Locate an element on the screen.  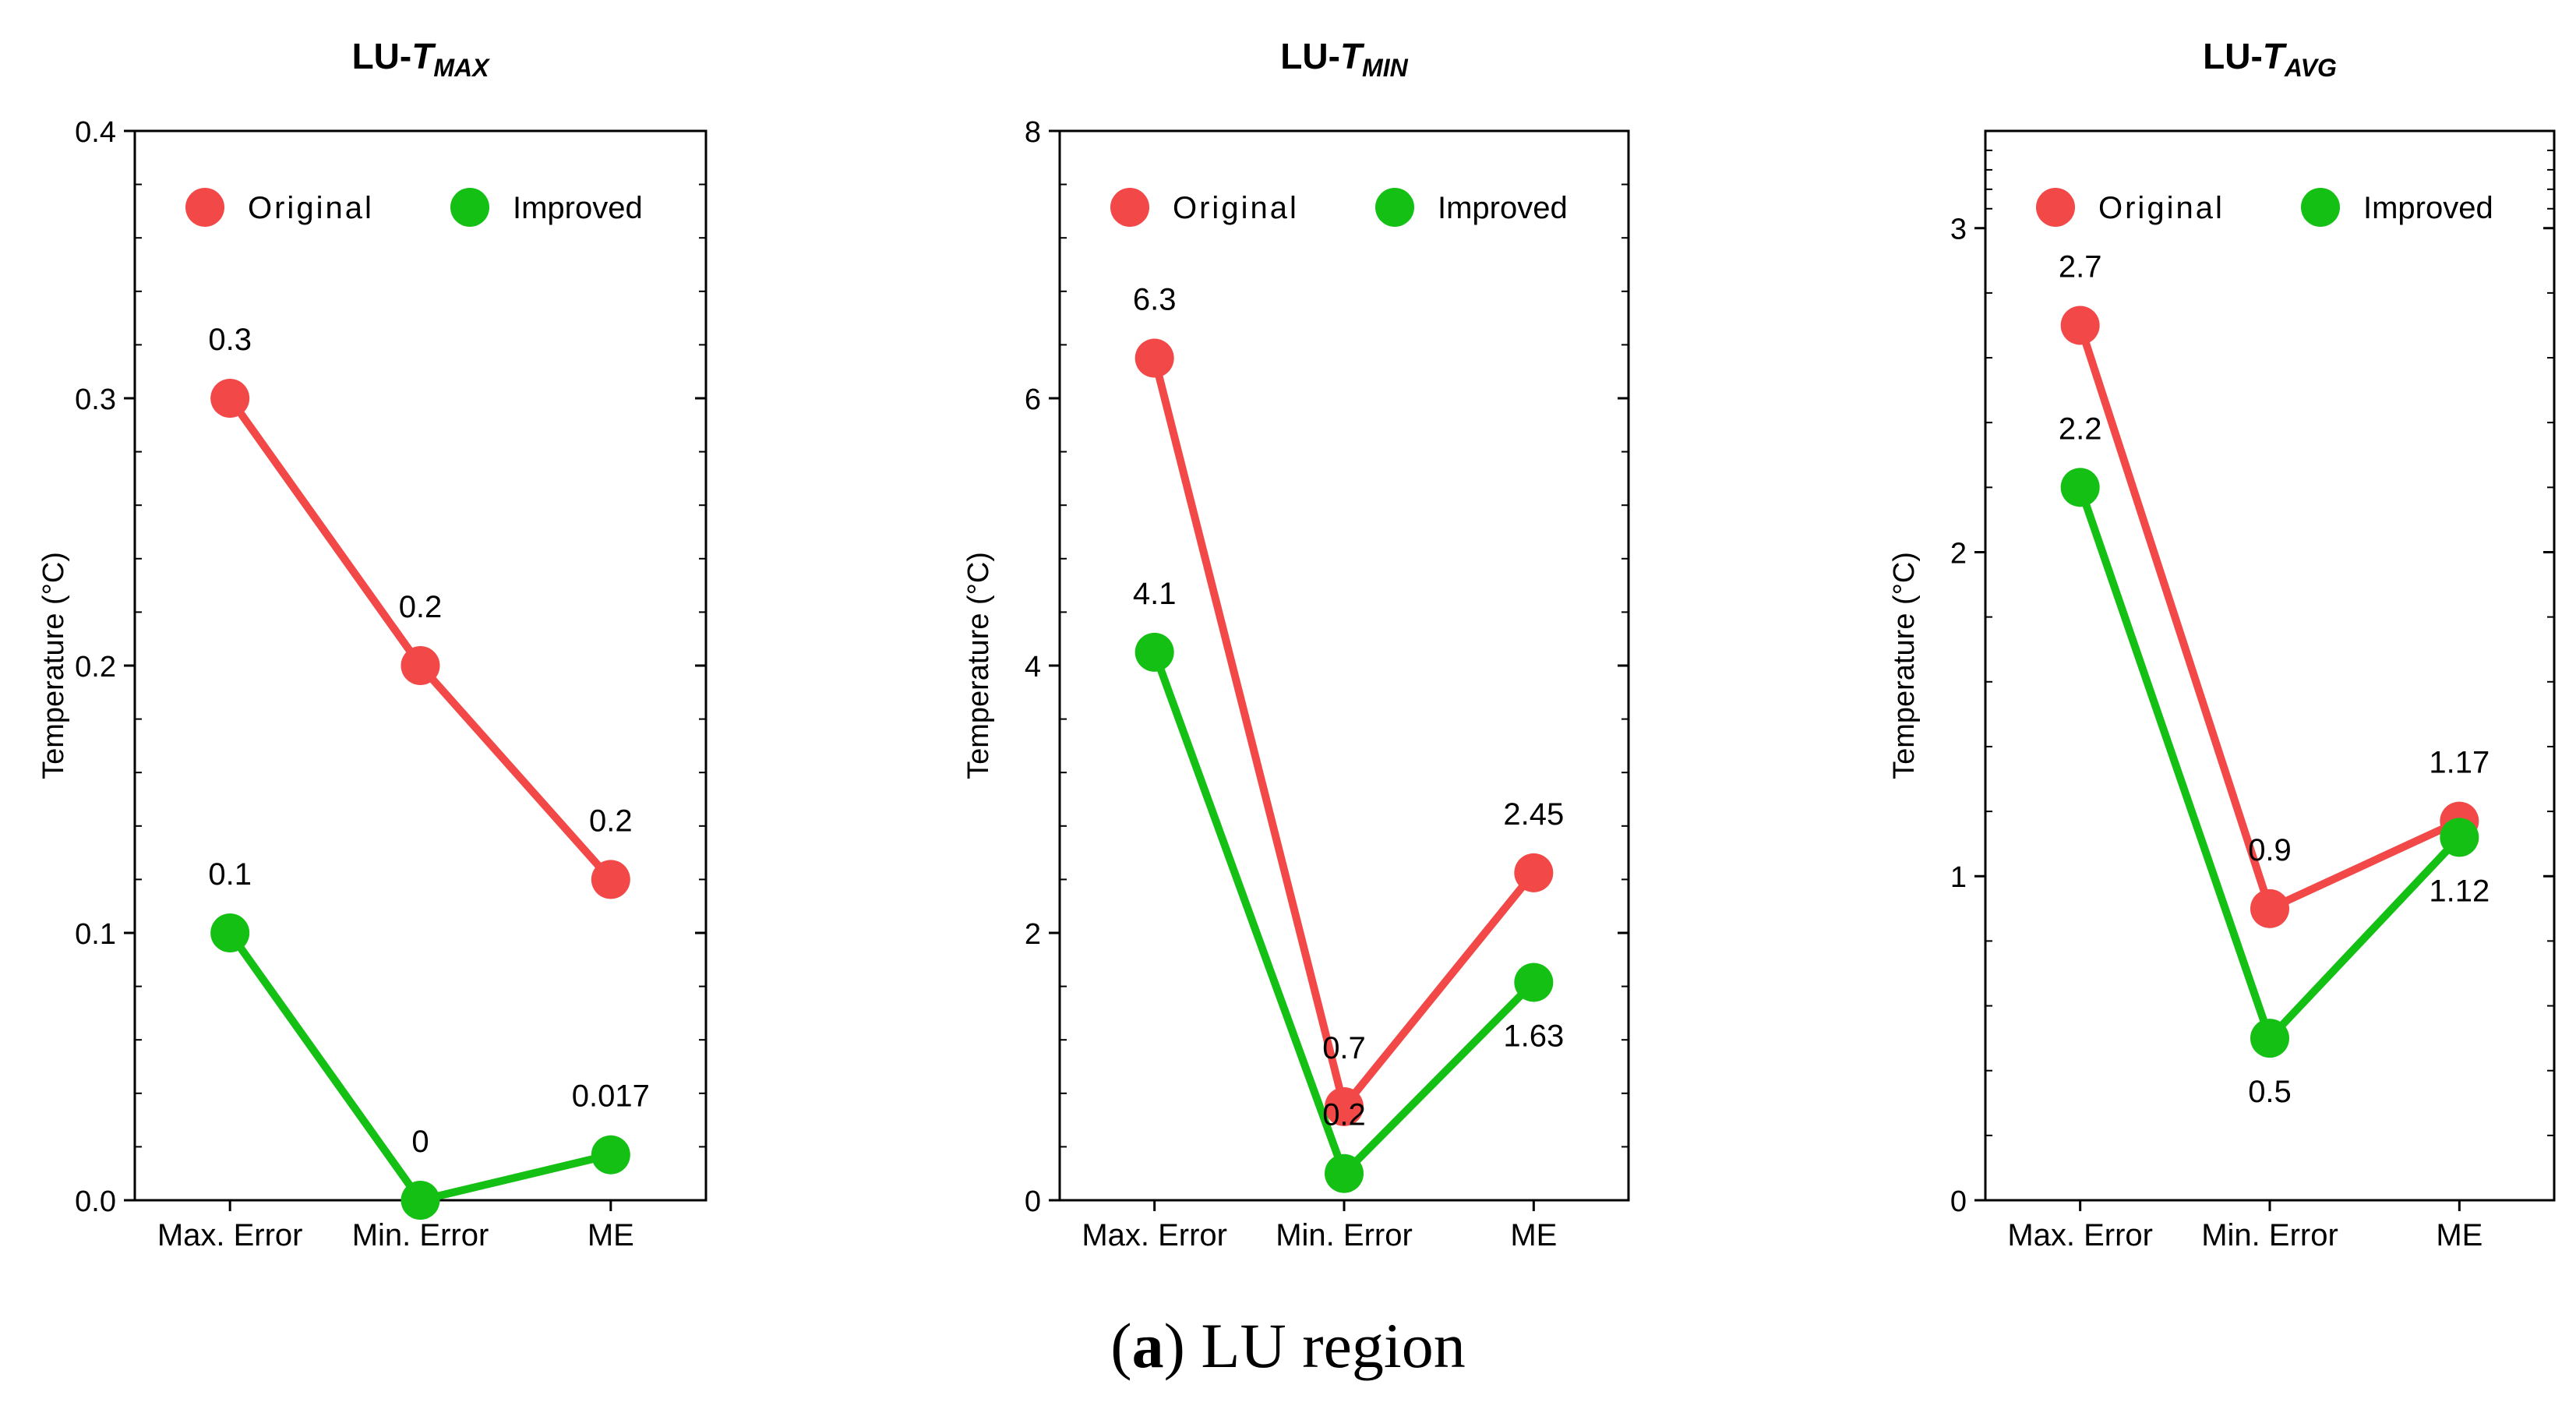
y-tick-label: 0.4 is located at coordinates (95, 132).